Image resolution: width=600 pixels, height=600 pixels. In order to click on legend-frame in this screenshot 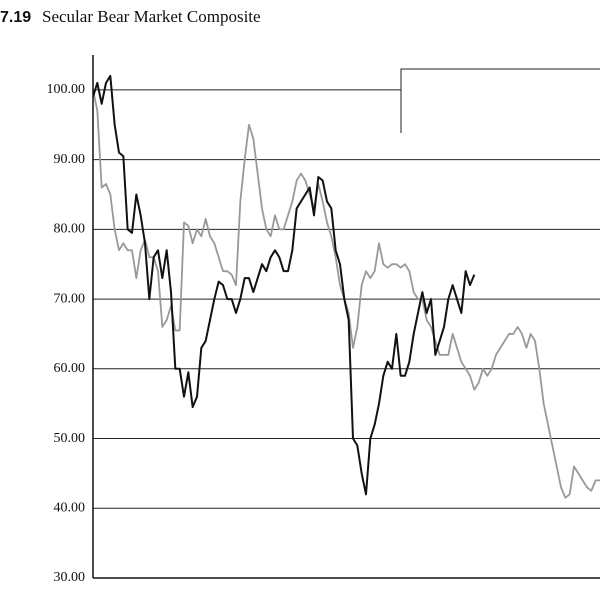, I will do `click(500, 100)`.